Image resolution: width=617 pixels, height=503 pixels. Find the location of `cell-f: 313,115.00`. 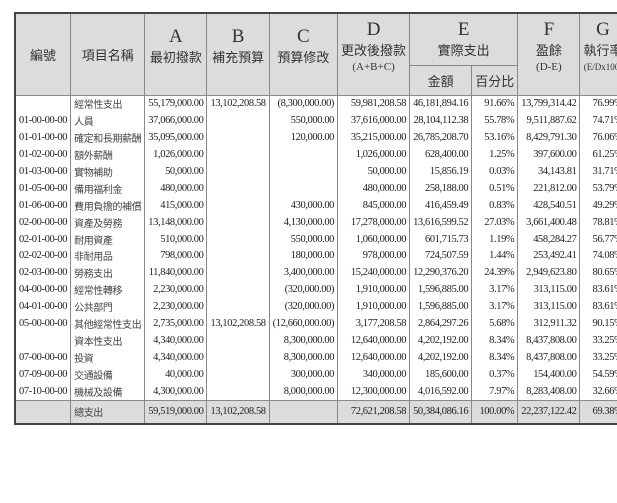

cell-f: 313,115.00 is located at coordinates (548, 307).